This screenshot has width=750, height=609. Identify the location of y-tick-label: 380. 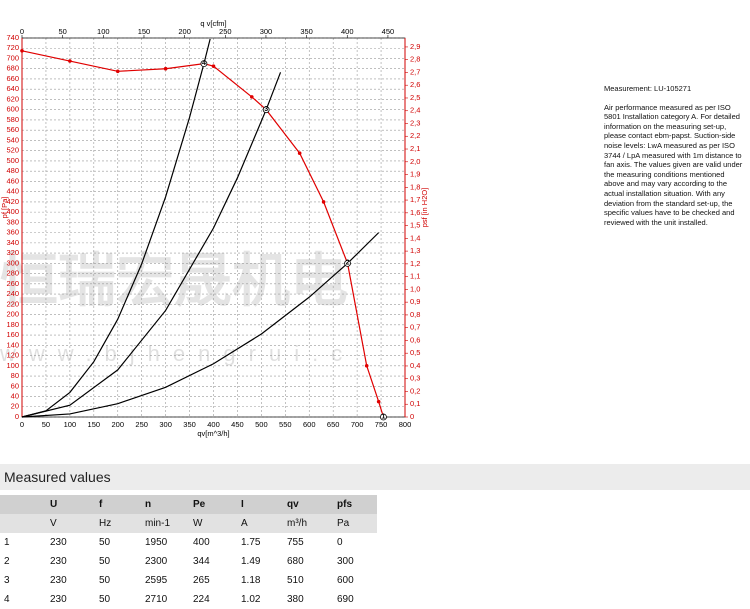
(12, 221).